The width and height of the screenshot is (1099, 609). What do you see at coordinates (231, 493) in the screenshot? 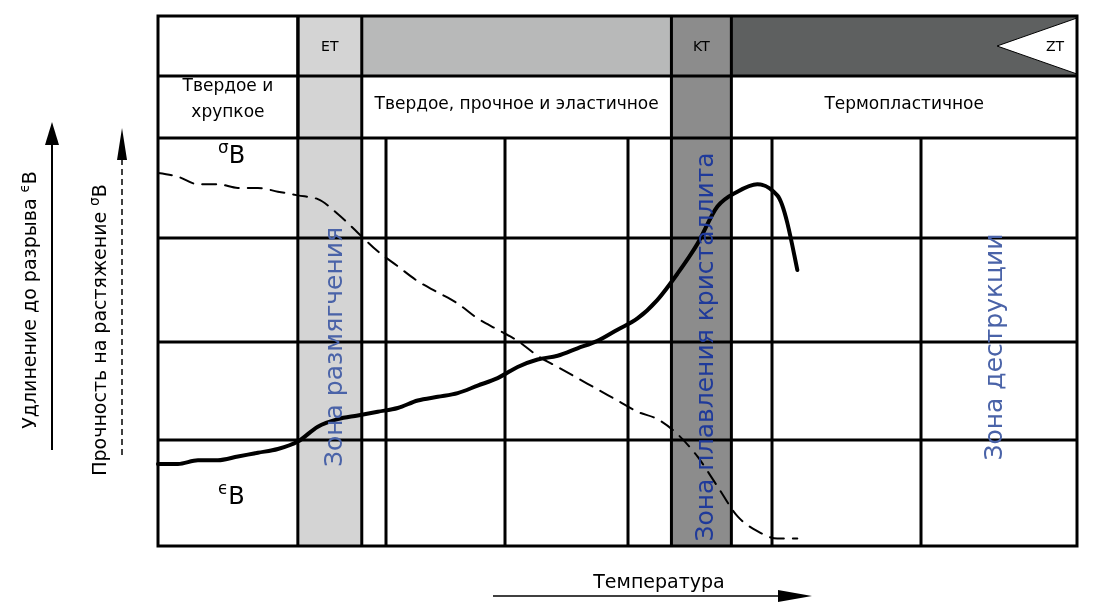
I see `series-label: $^{ϵ}$B` at bounding box center [231, 493].